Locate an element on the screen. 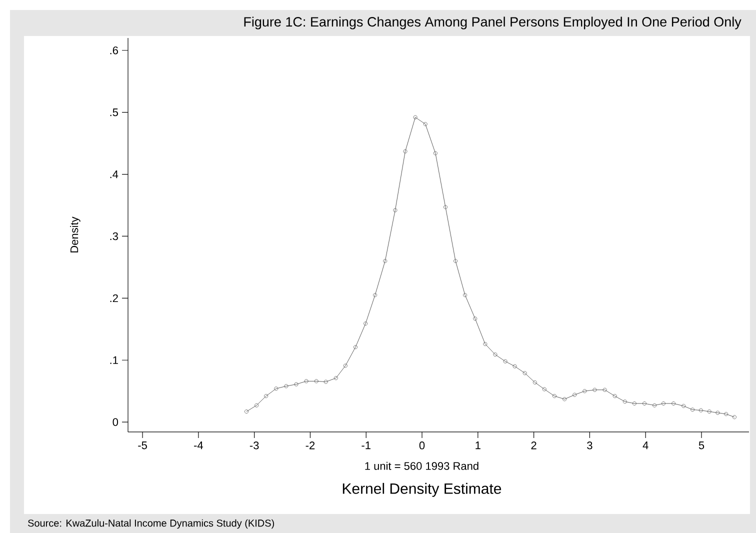 The height and width of the screenshot is (533, 756). x-tick-label: -5 is located at coordinates (142, 446).